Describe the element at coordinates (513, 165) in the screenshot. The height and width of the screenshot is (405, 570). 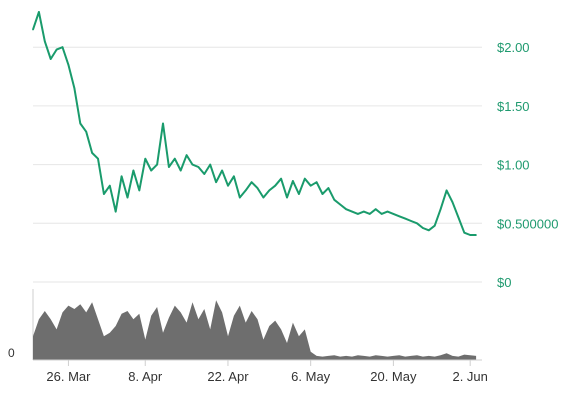
I see `price-tick-label: $1.00` at that location.